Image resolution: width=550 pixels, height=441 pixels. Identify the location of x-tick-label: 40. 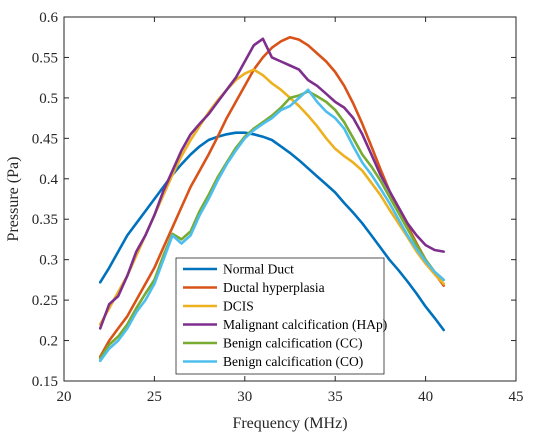
(425, 397).